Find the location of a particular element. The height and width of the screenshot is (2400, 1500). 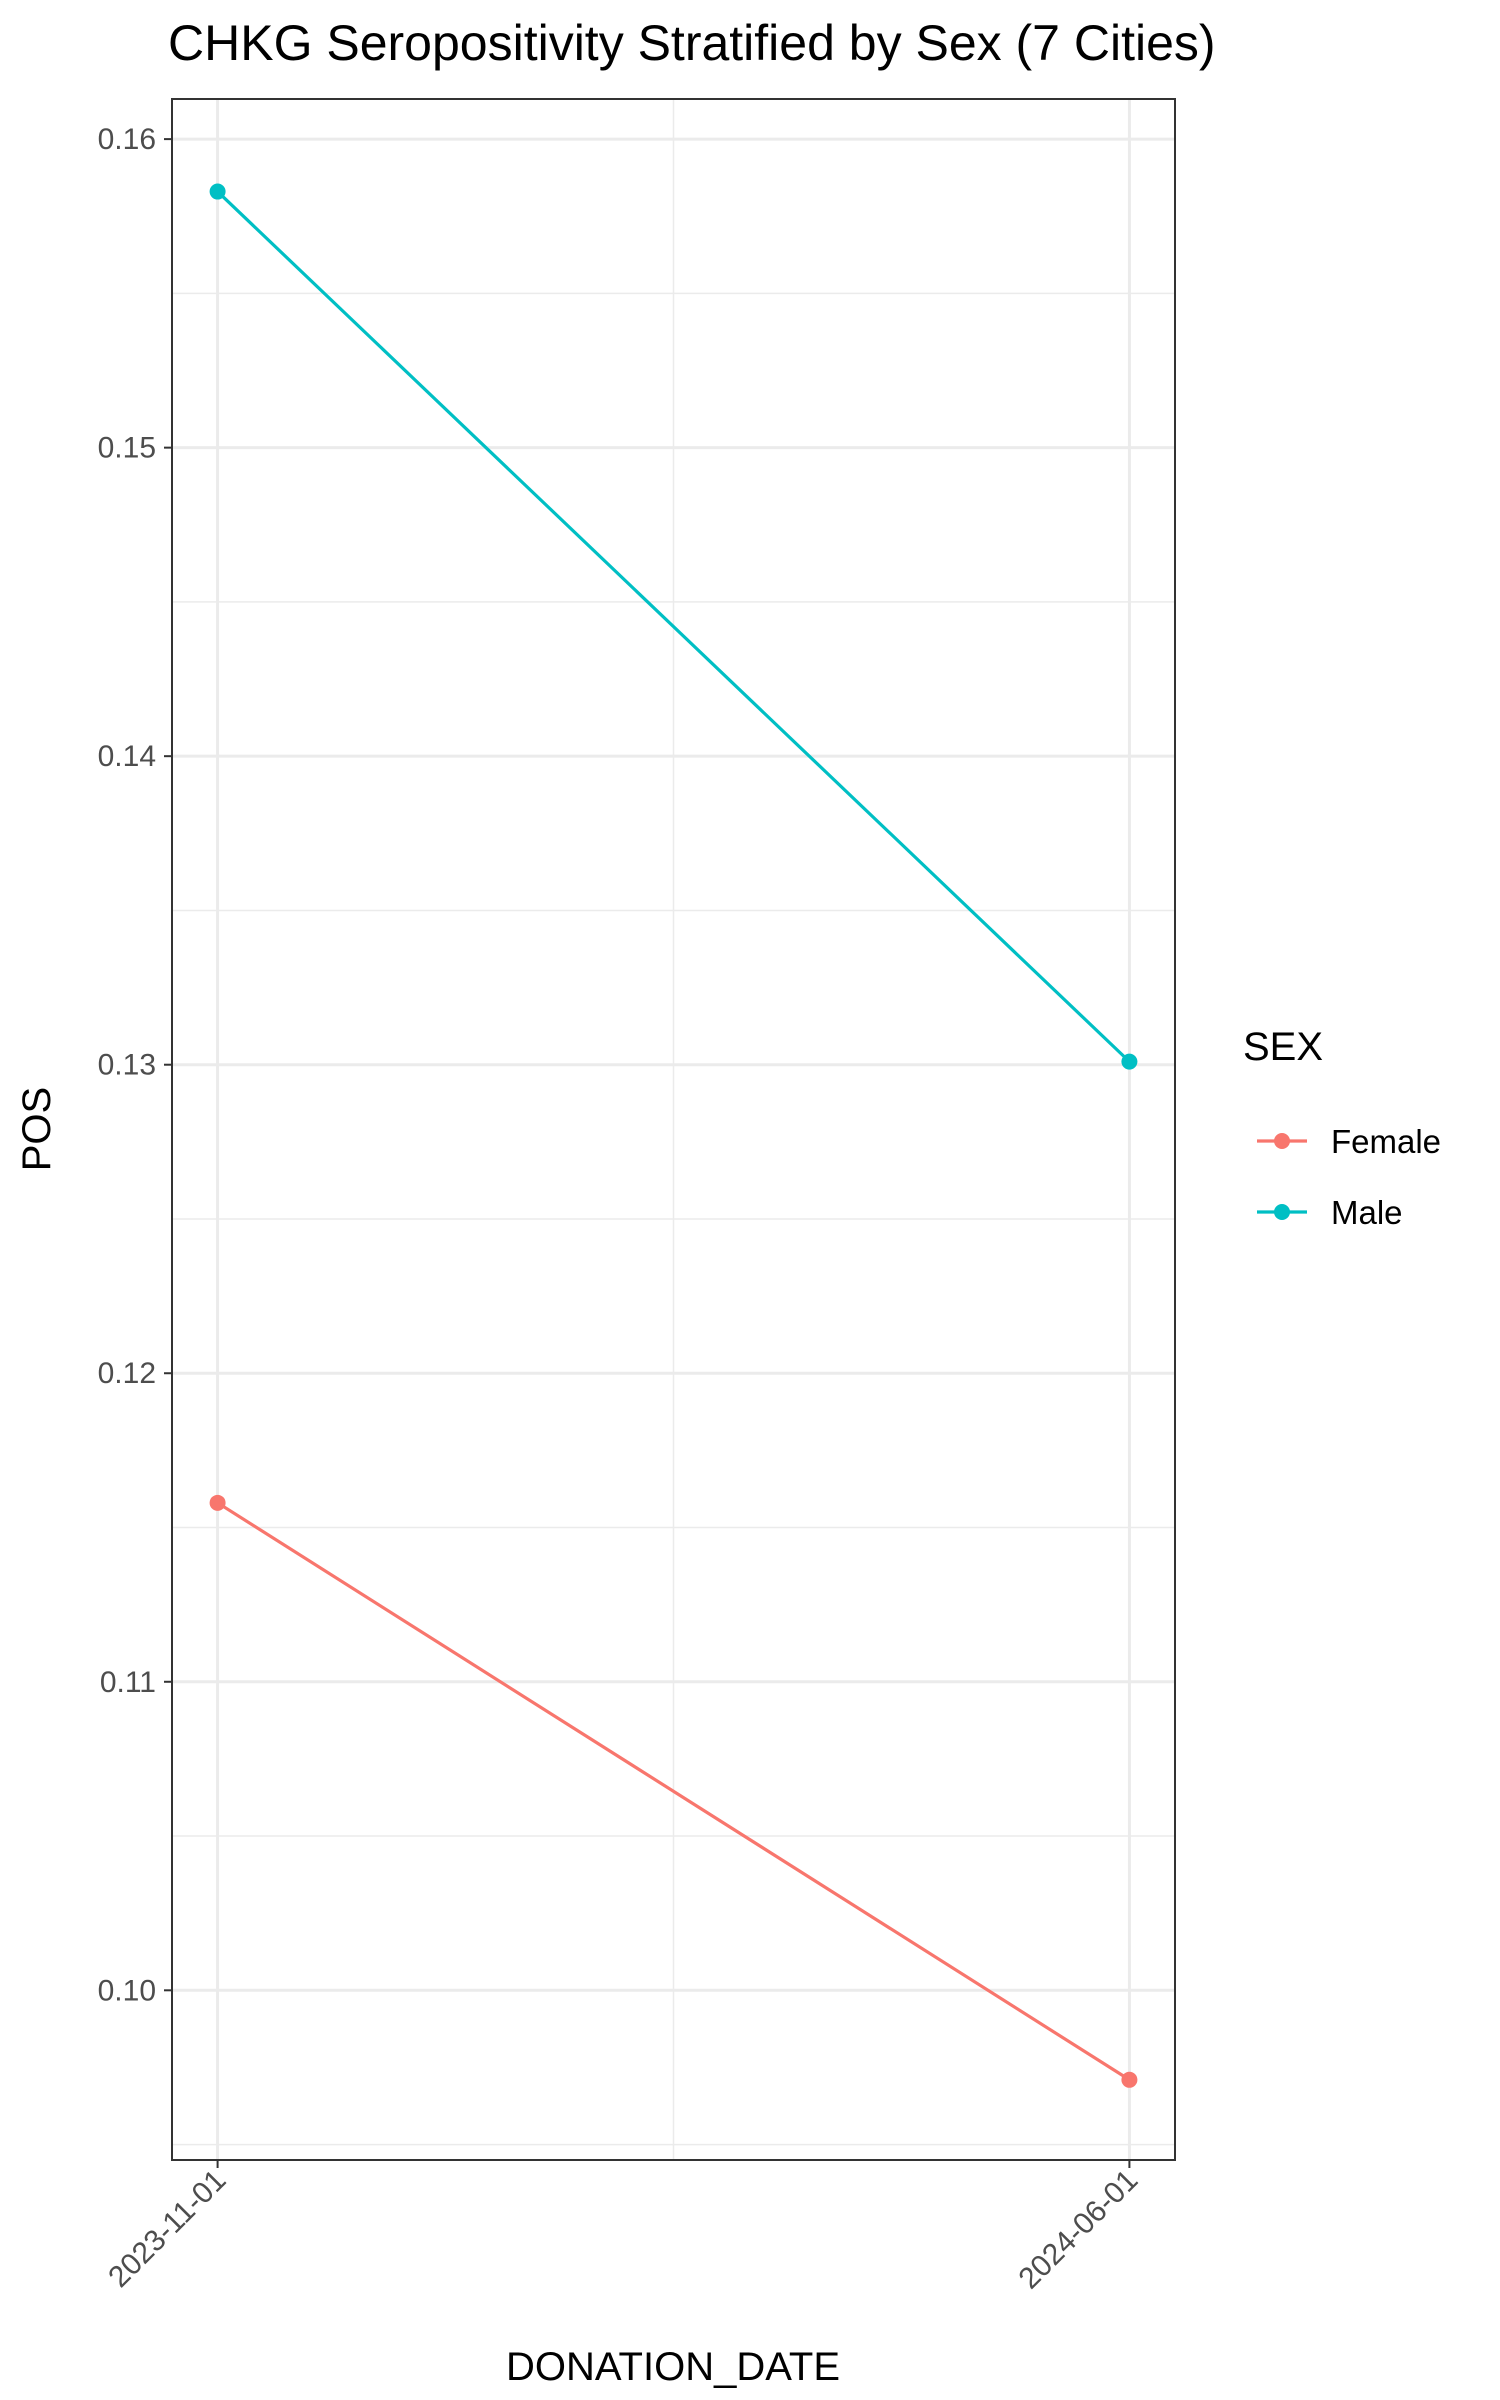

series-line-female is located at coordinates (673, 1791).